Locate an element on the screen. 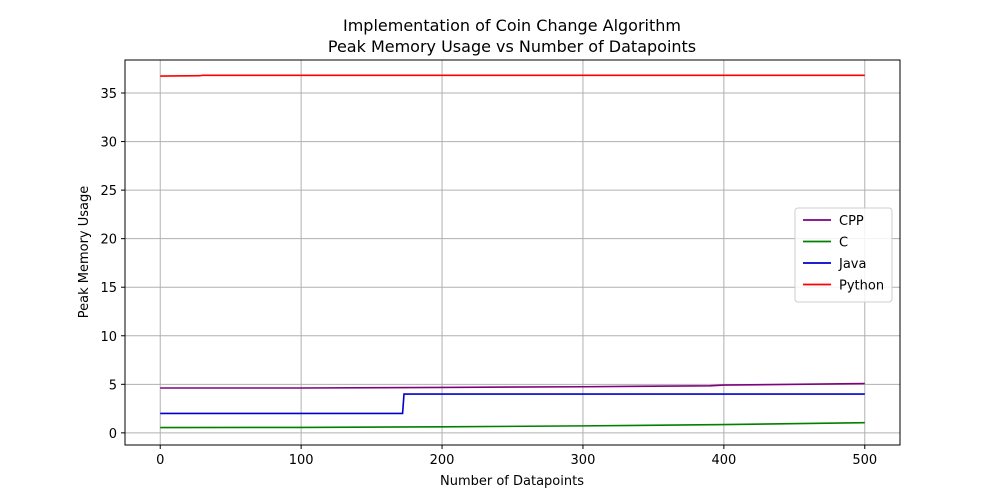 The image size is (1000, 504). x-tick-label: 400 is located at coordinates (723, 460).